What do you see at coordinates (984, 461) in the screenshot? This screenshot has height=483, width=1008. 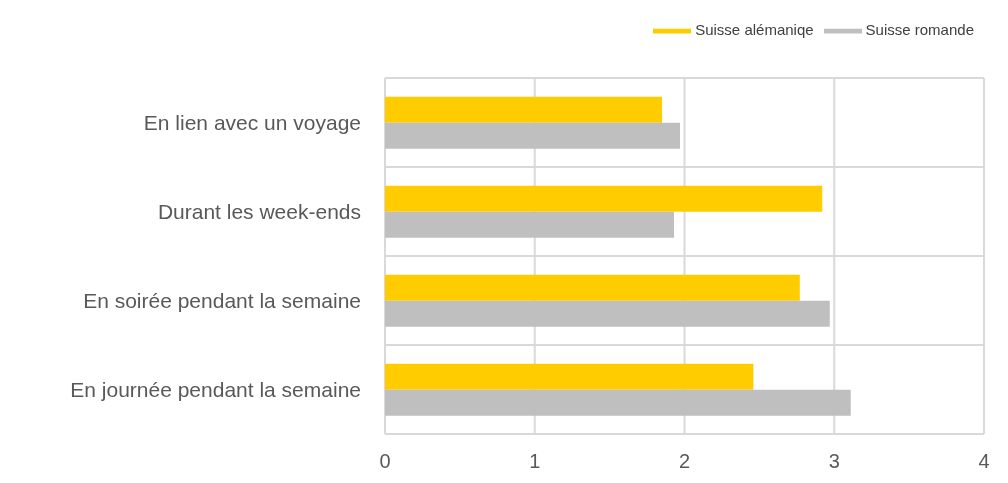 I see `x-tick-label: 4` at bounding box center [984, 461].